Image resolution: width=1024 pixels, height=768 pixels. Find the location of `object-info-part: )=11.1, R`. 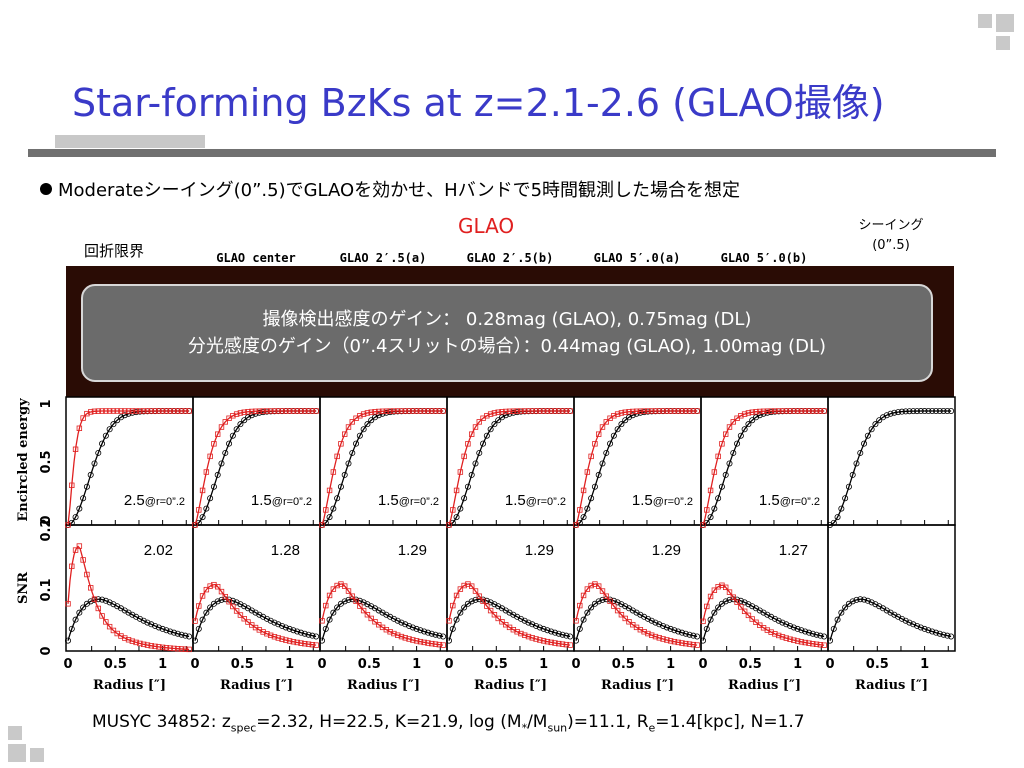

object-info-part: )=11.1, R is located at coordinates (608, 722).